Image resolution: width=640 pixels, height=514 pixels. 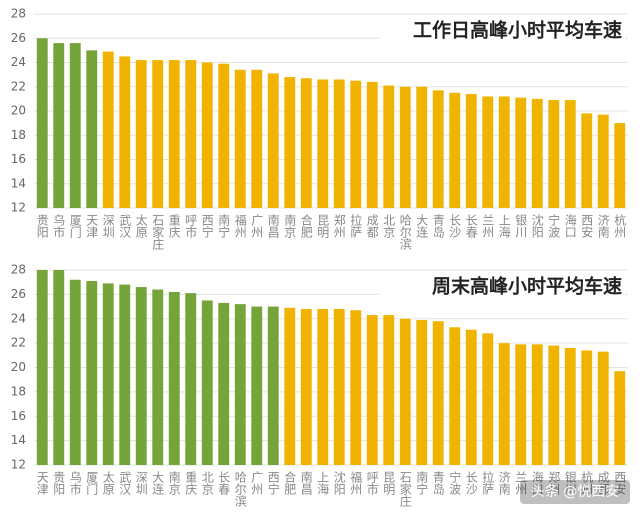 I want to click on y-tick-label: 12, so click(x=18, y=465).